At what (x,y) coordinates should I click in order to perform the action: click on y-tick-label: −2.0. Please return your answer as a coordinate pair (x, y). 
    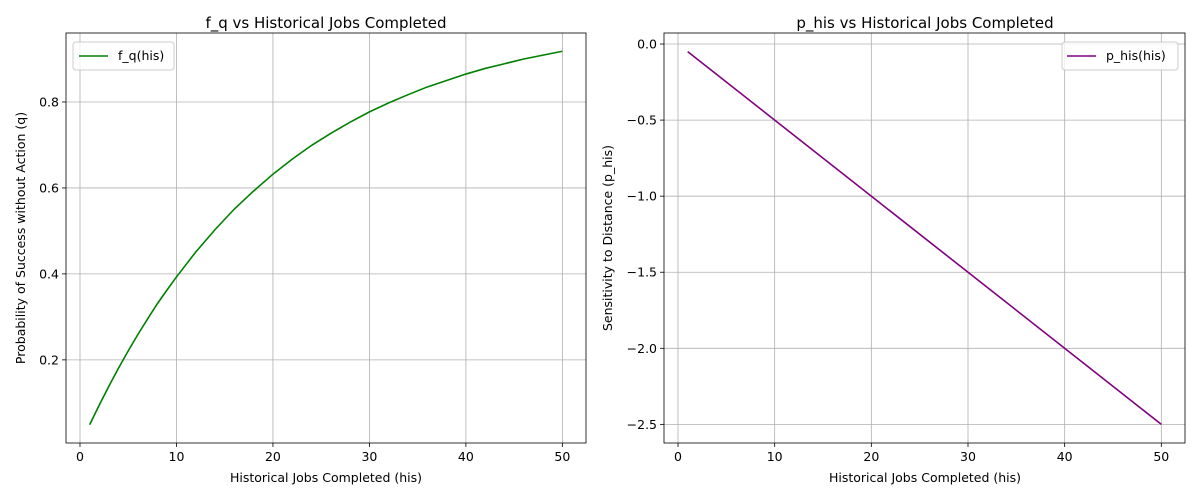
    Looking at the image, I should click on (642, 348).